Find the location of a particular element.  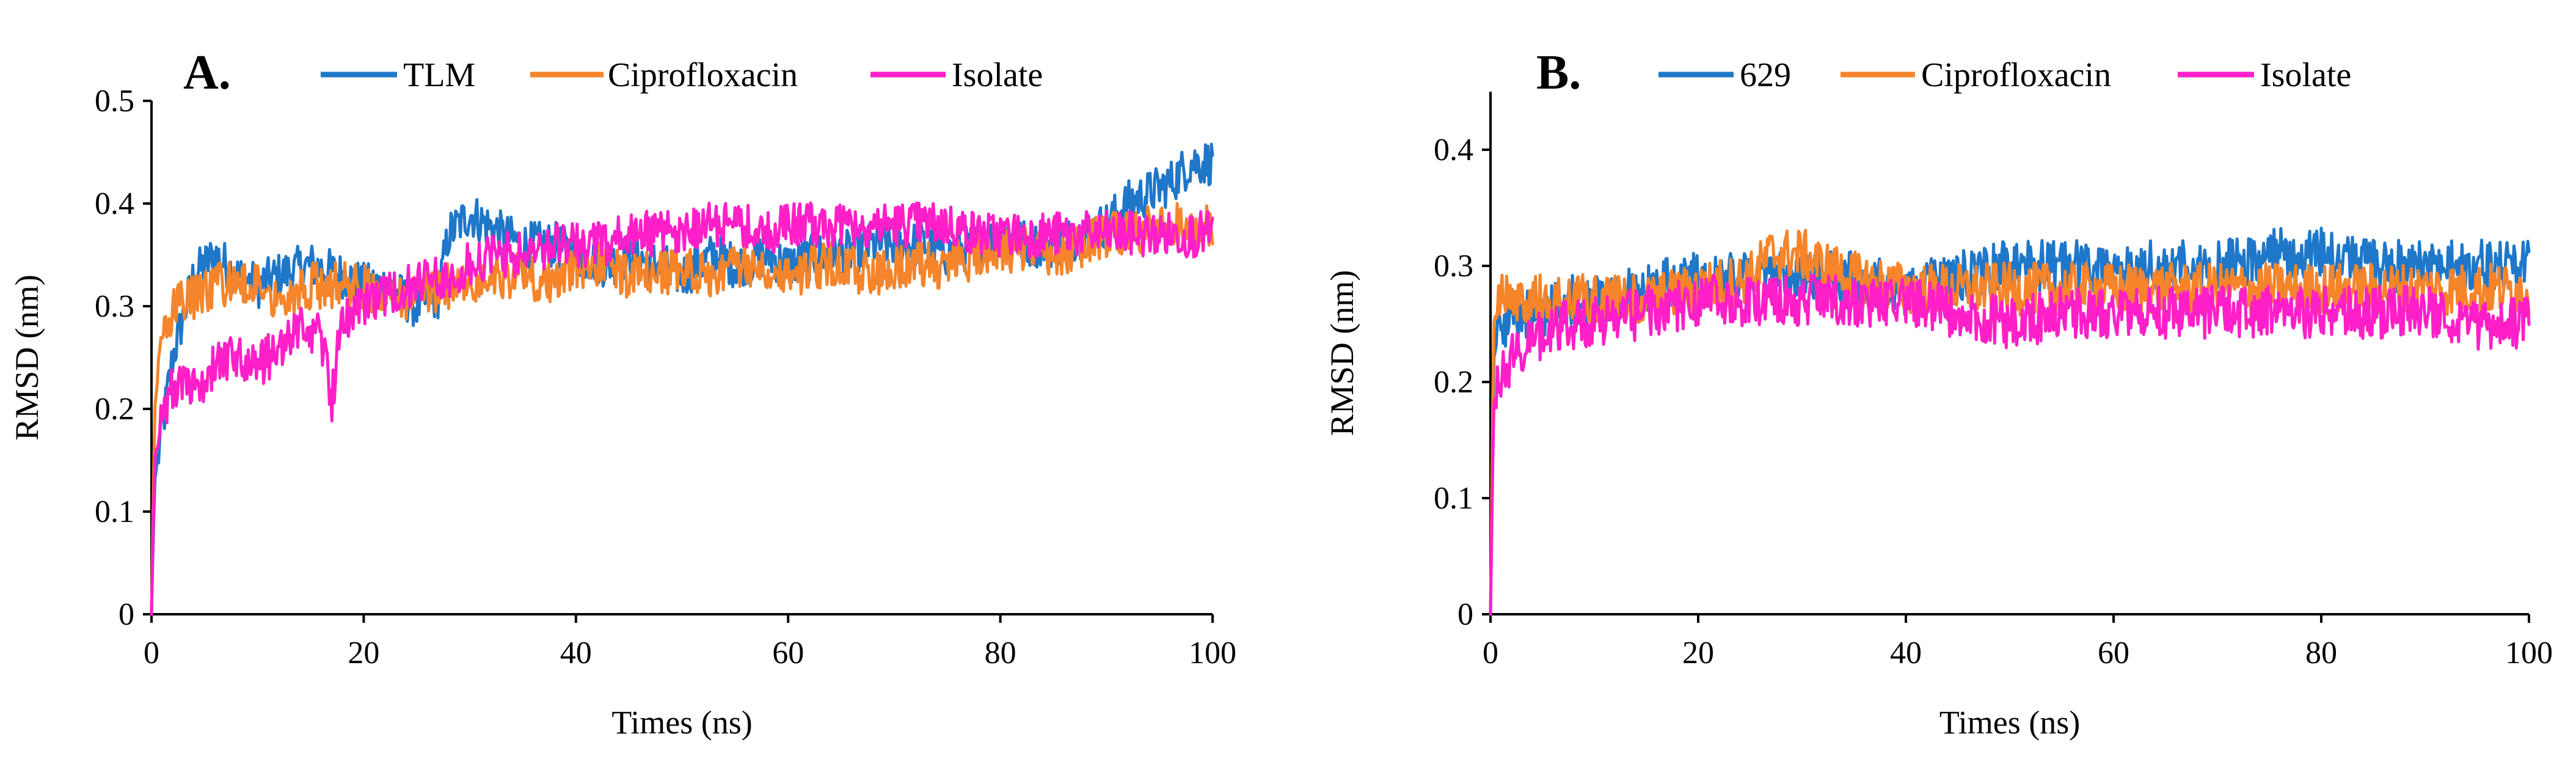

panel-label: B. is located at coordinates (1558, 73).